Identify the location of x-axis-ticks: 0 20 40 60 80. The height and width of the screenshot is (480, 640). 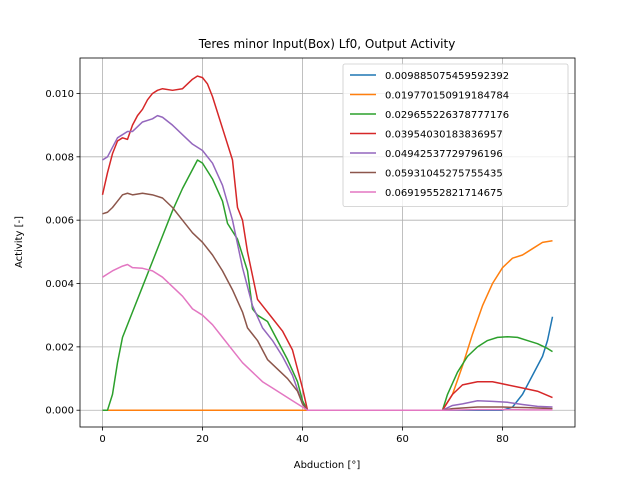
(304, 436).